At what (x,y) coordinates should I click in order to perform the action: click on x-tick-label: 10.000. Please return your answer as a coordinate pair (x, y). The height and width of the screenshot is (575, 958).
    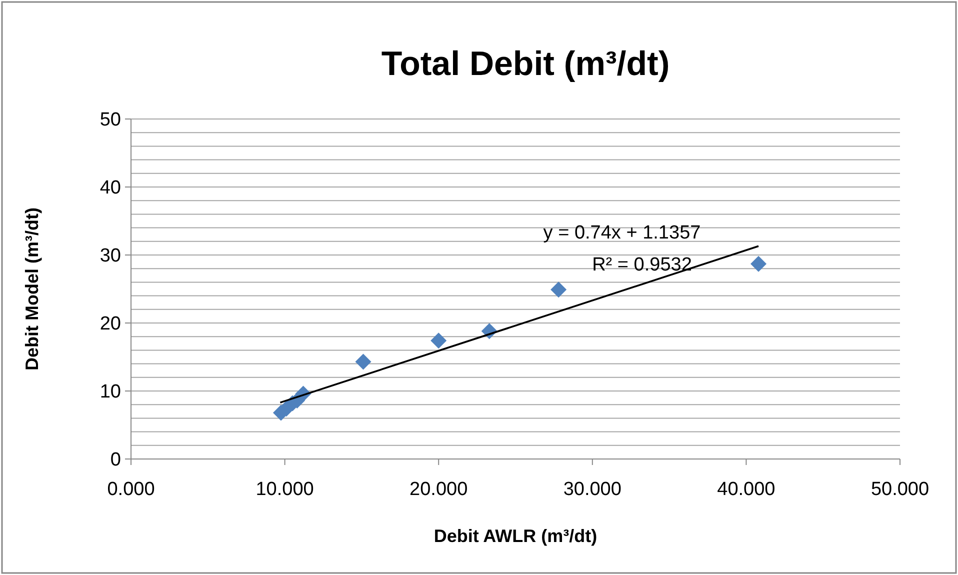
    Looking at the image, I should click on (285, 489).